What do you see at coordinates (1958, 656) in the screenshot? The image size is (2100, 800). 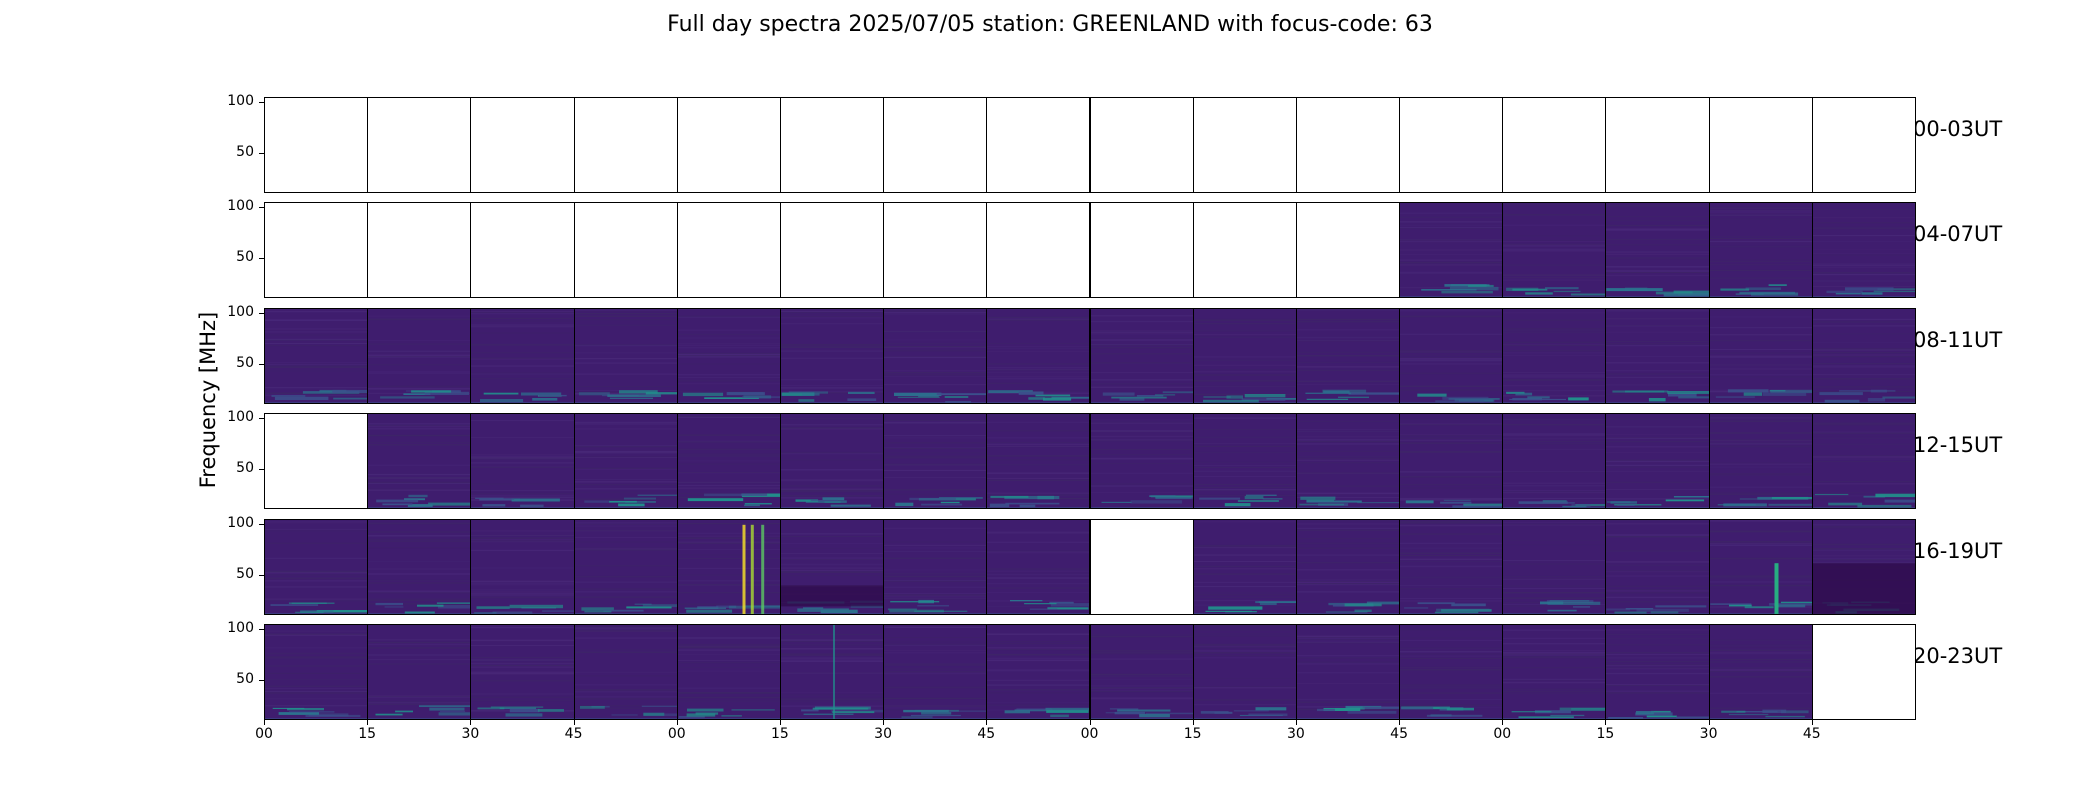 I see `row-label: 20-23UT` at bounding box center [1958, 656].